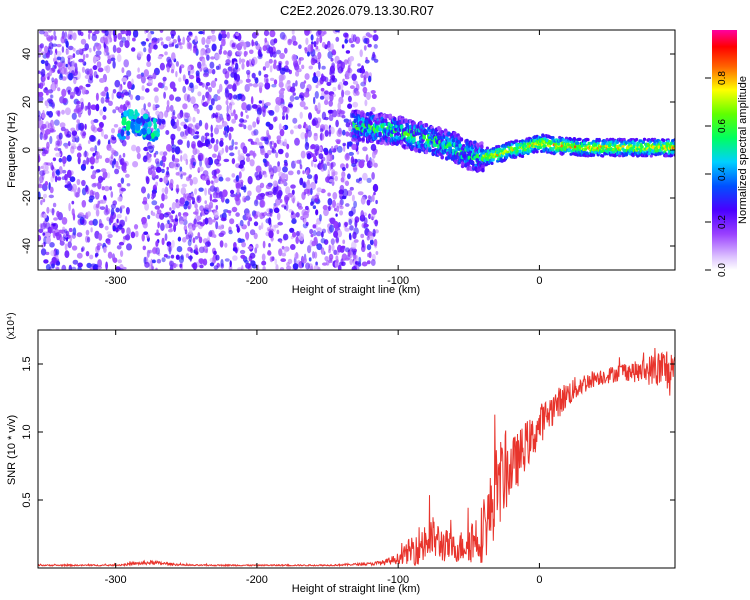 This screenshot has width=750, height=600. What do you see at coordinates (722, 222) in the screenshot?
I see `colorbar-tick-label: 0.2` at bounding box center [722, 222].